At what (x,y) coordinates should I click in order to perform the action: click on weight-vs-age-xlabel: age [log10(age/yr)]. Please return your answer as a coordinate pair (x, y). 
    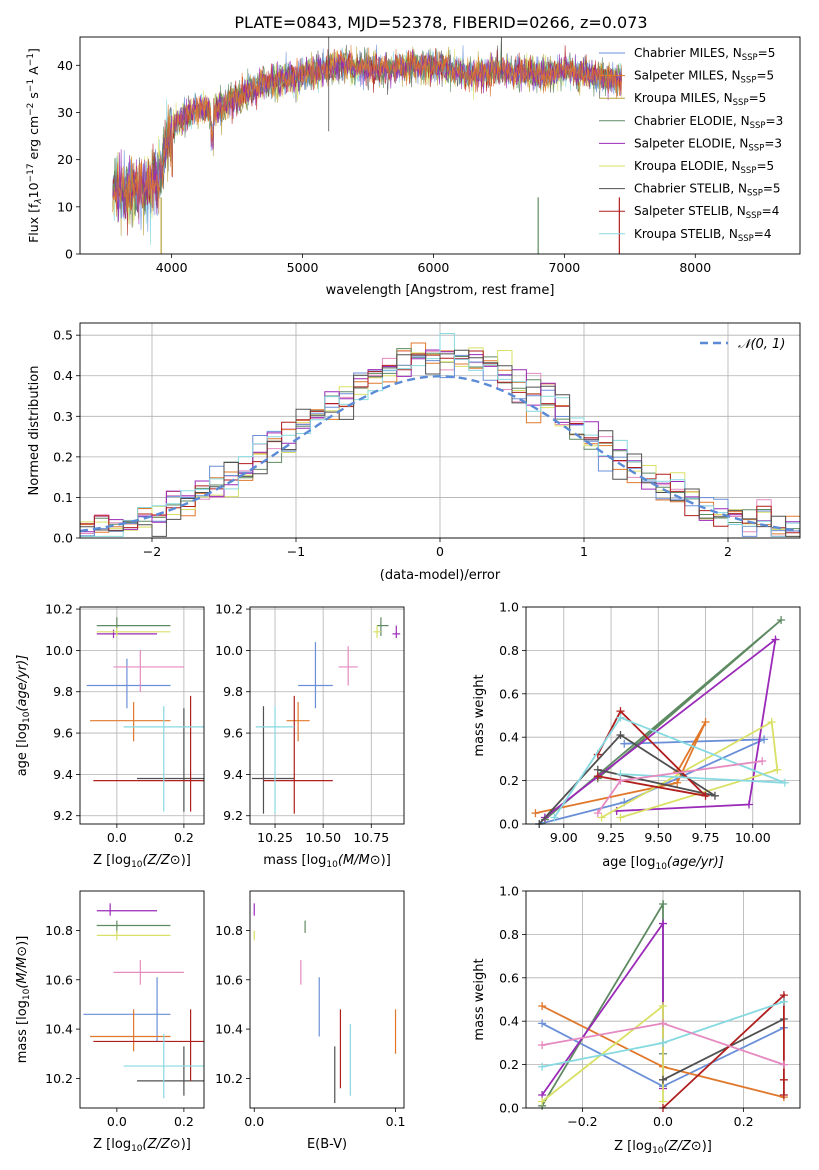
    Looking at the image, I should click on (663, 863).